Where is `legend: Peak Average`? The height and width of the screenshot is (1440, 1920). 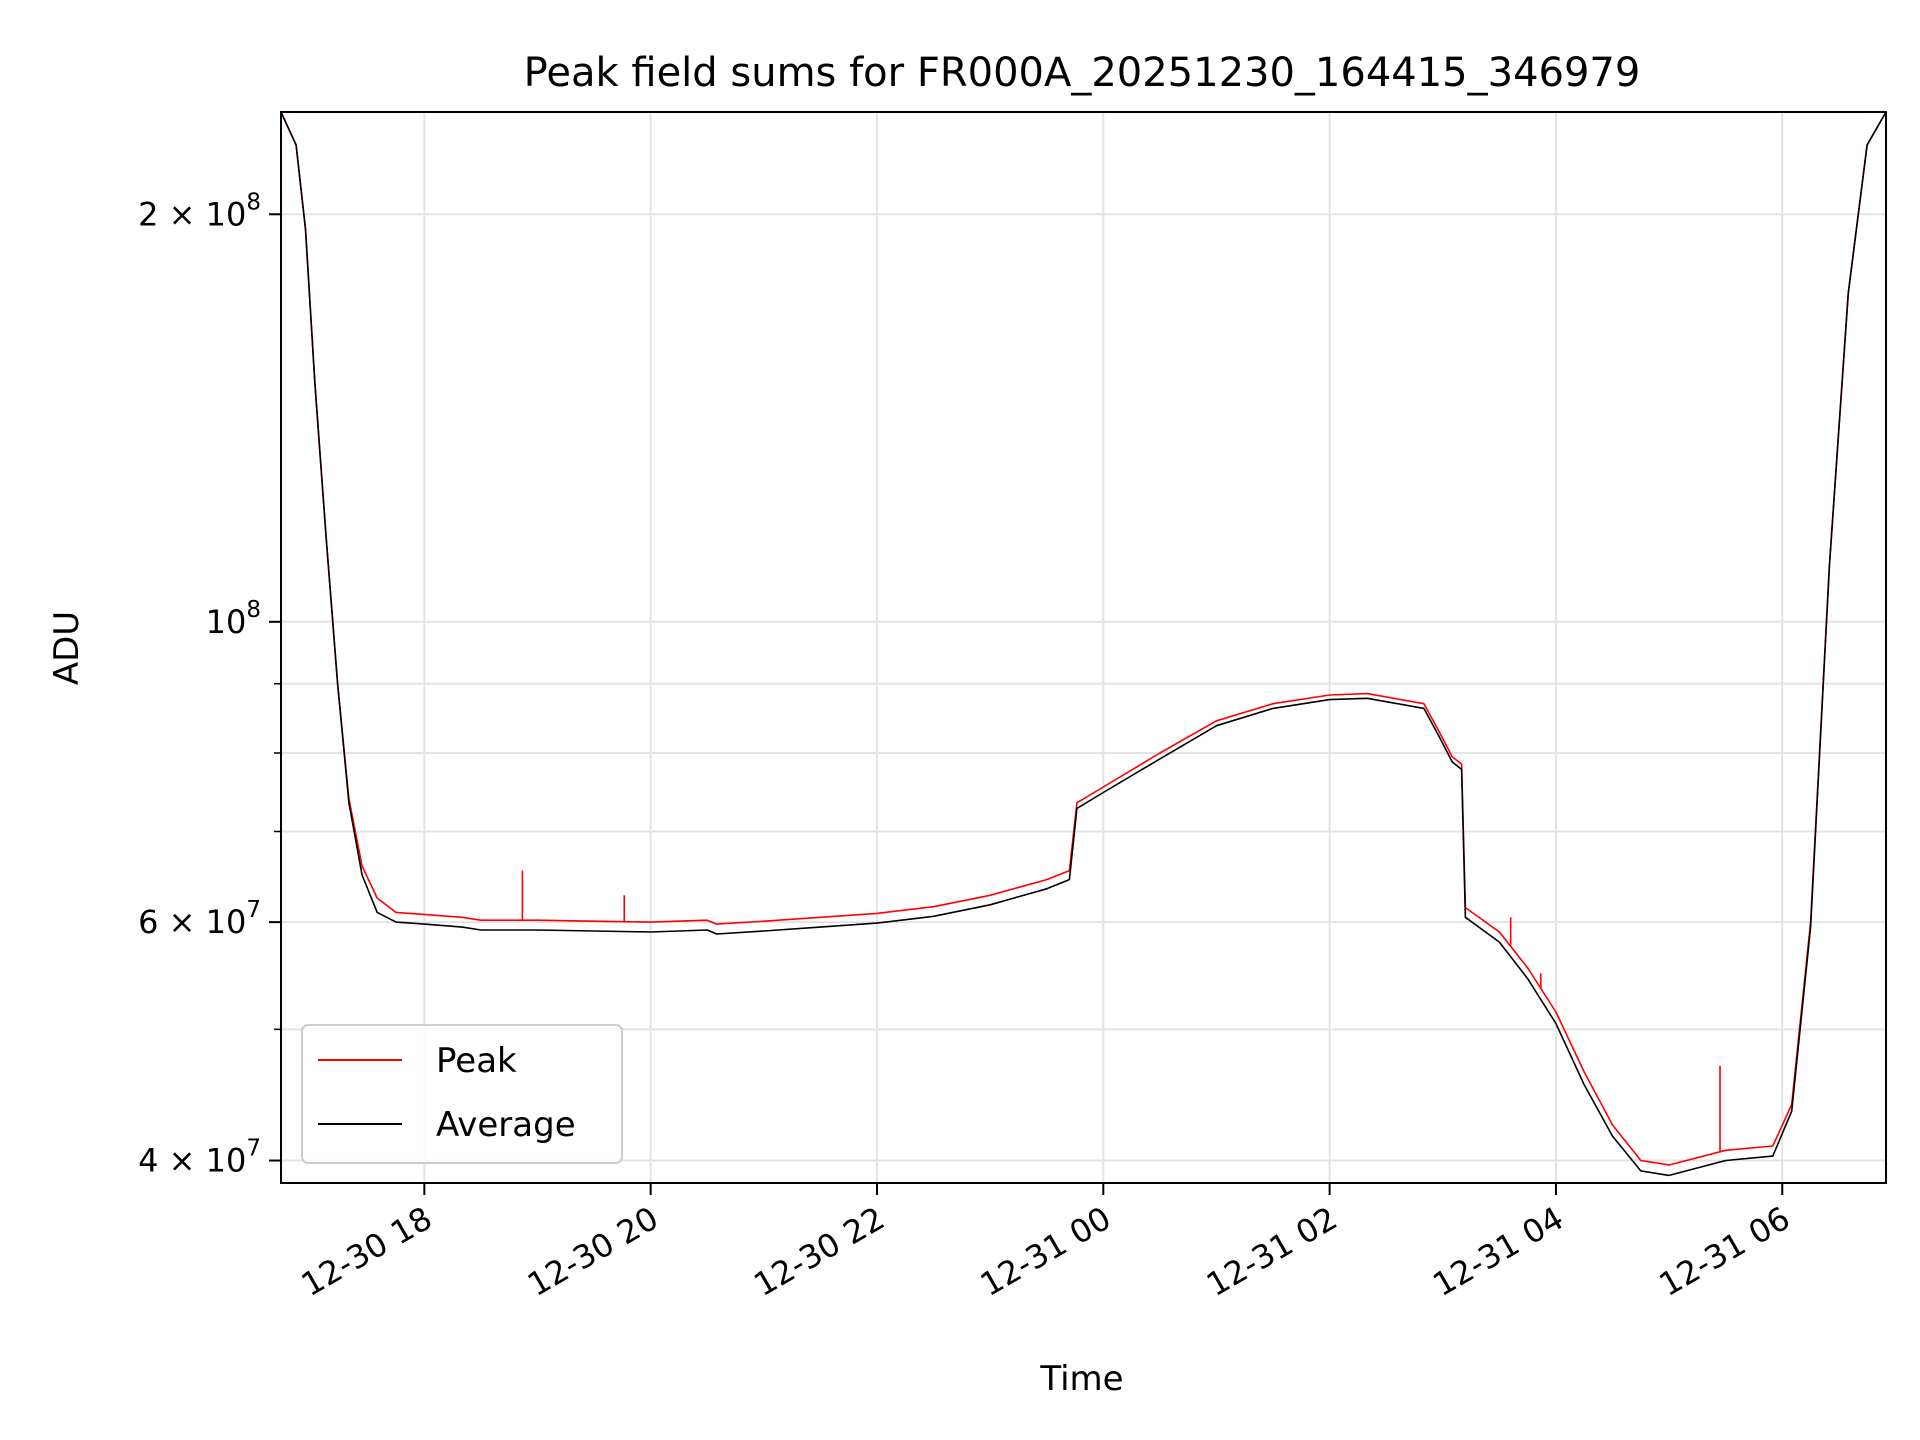
legend: Peak Average is located at coordinates (462, 1094).